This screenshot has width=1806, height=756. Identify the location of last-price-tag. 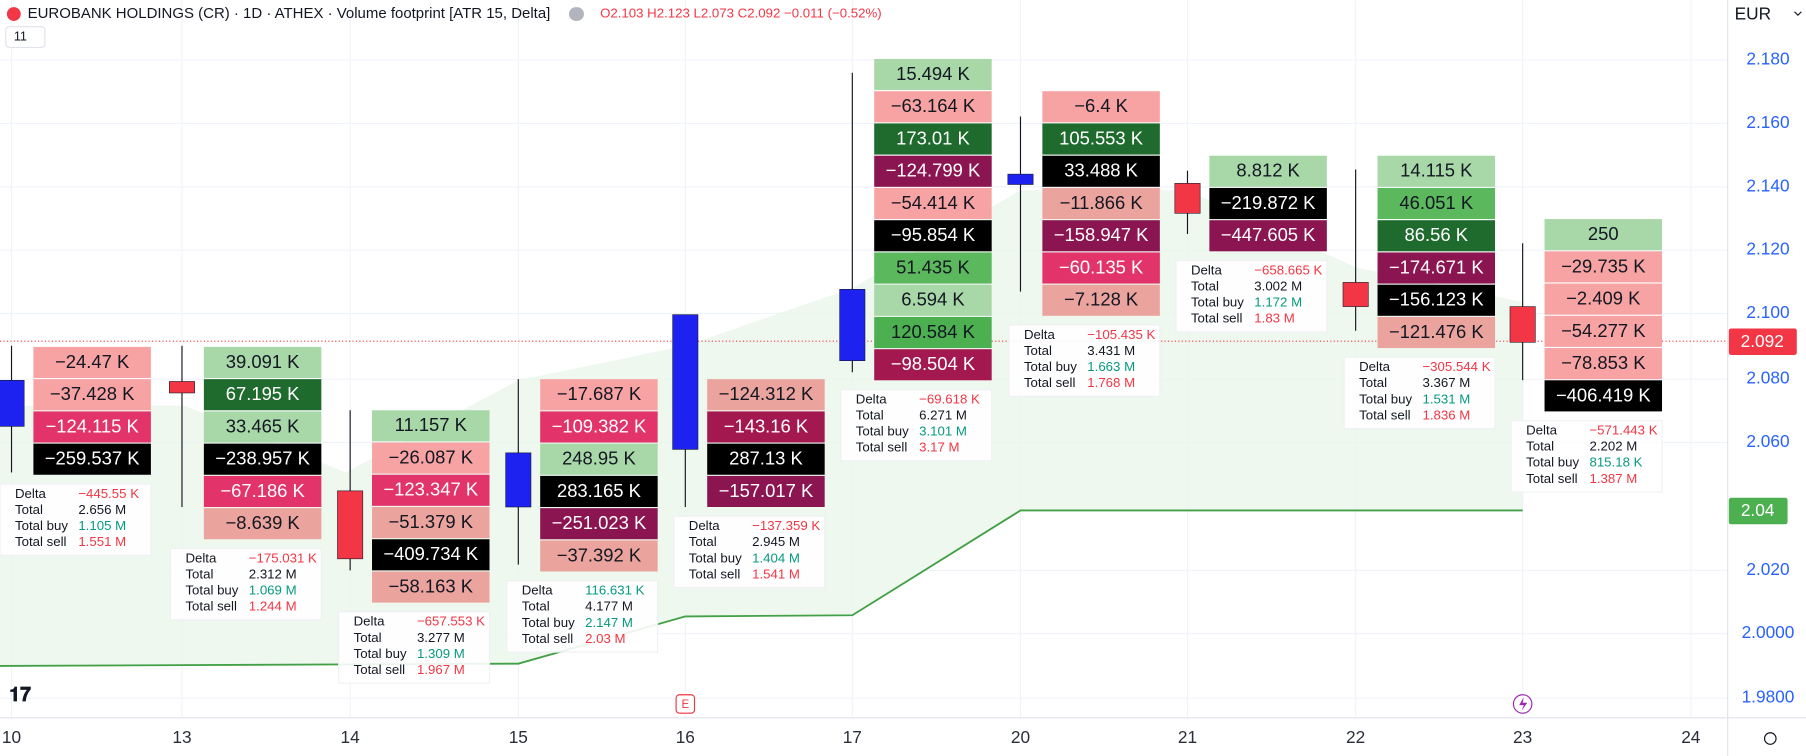
(1762, 341).